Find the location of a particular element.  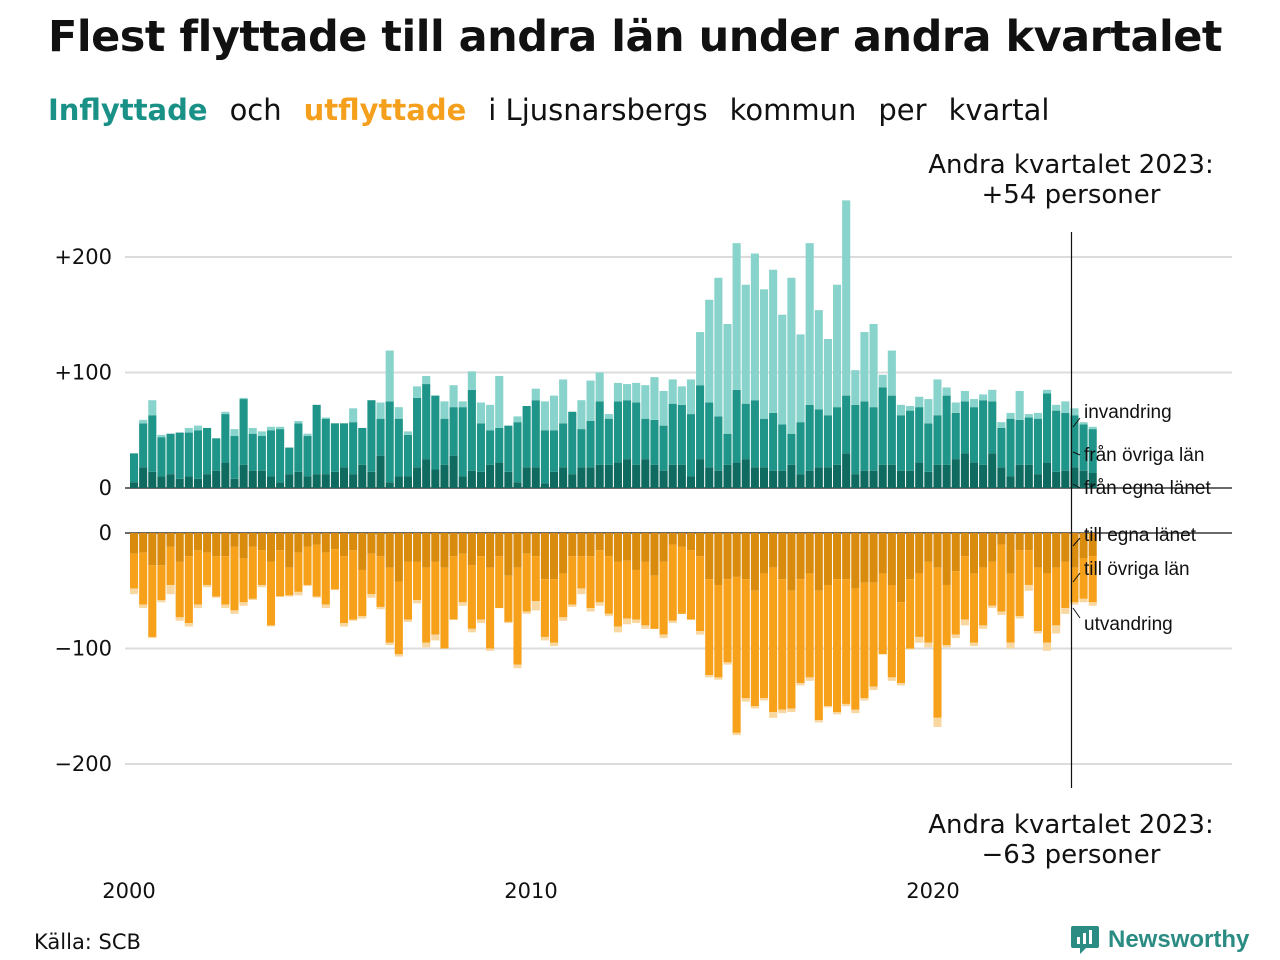

series-label-out-0: till egna länet is located at coordinates (1140, 535).